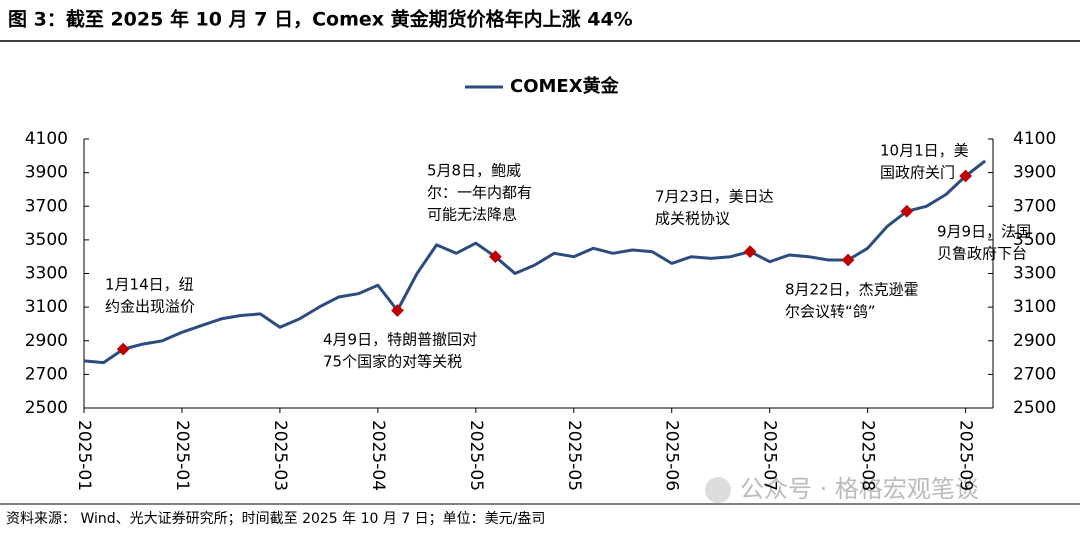 This screenshot has width=1080, height=533. Describe the element at coordinates (474, 171) in the screenshot. I see `annotation: 5月8日，鲍威` at that location.